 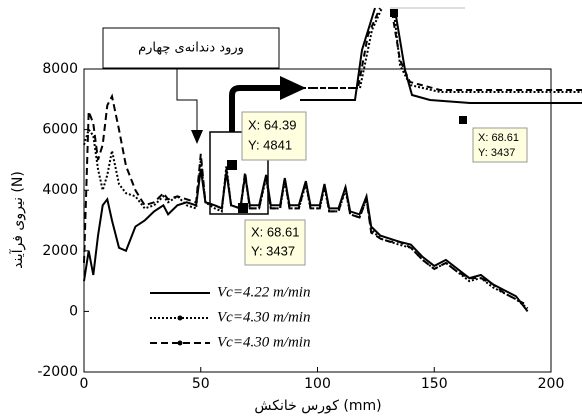 I want to click on y-tick-label: 6000, so click(x=60, y=130).